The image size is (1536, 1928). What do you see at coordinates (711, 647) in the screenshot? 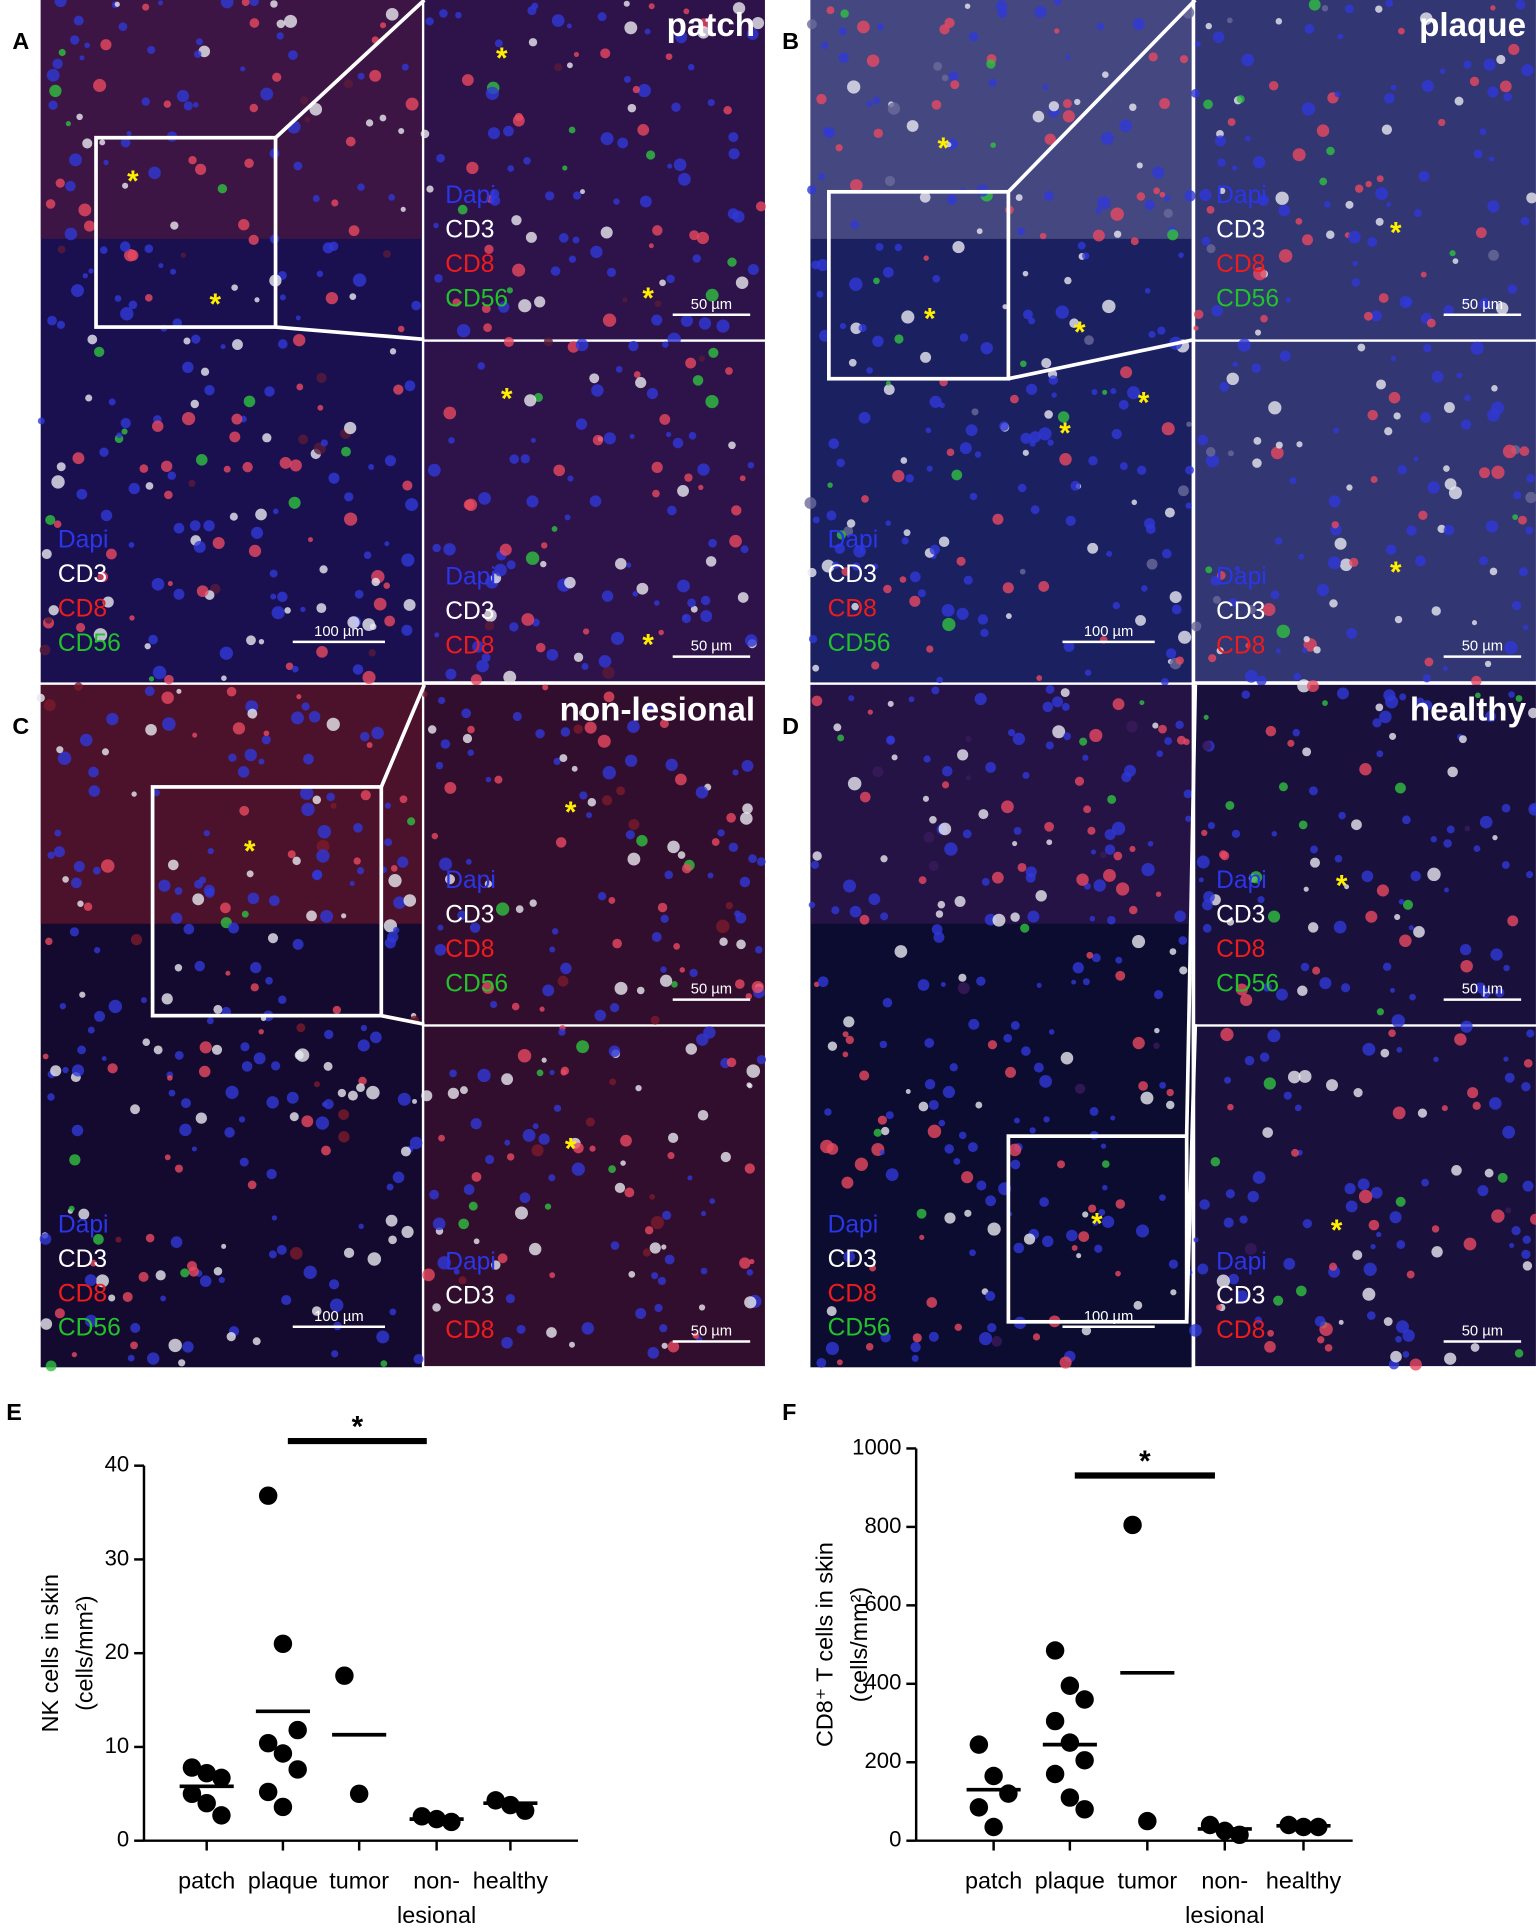
I see `scale-label: 50 µm` at bounding box center [711, 647].